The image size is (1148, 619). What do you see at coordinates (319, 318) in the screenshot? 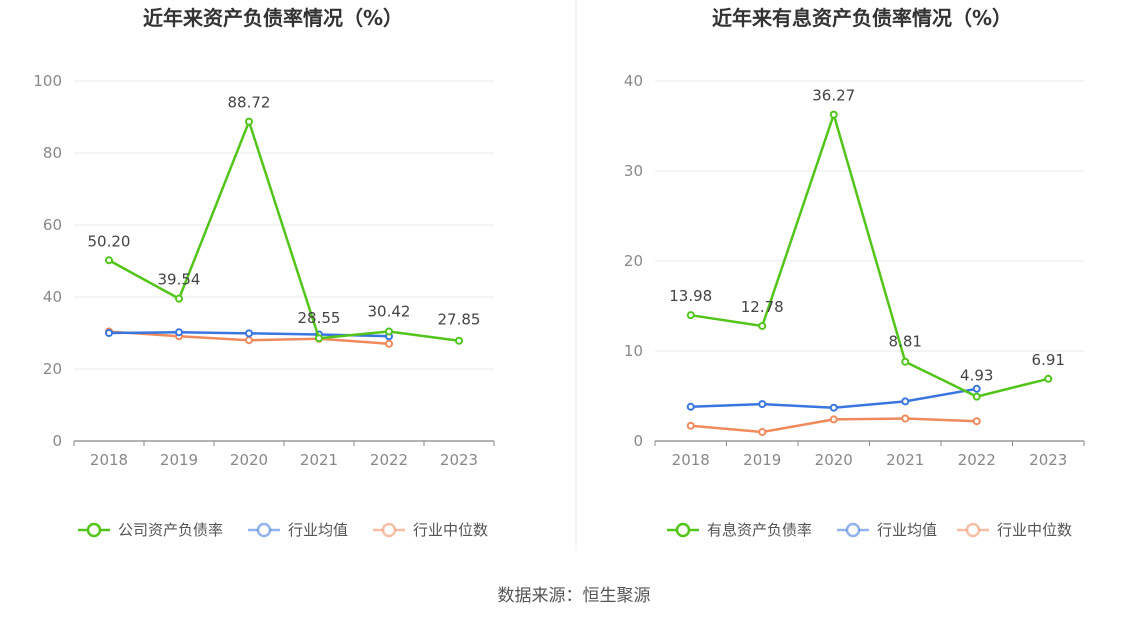
I see `data-label: 28.55` at bounding box center [319, 318].